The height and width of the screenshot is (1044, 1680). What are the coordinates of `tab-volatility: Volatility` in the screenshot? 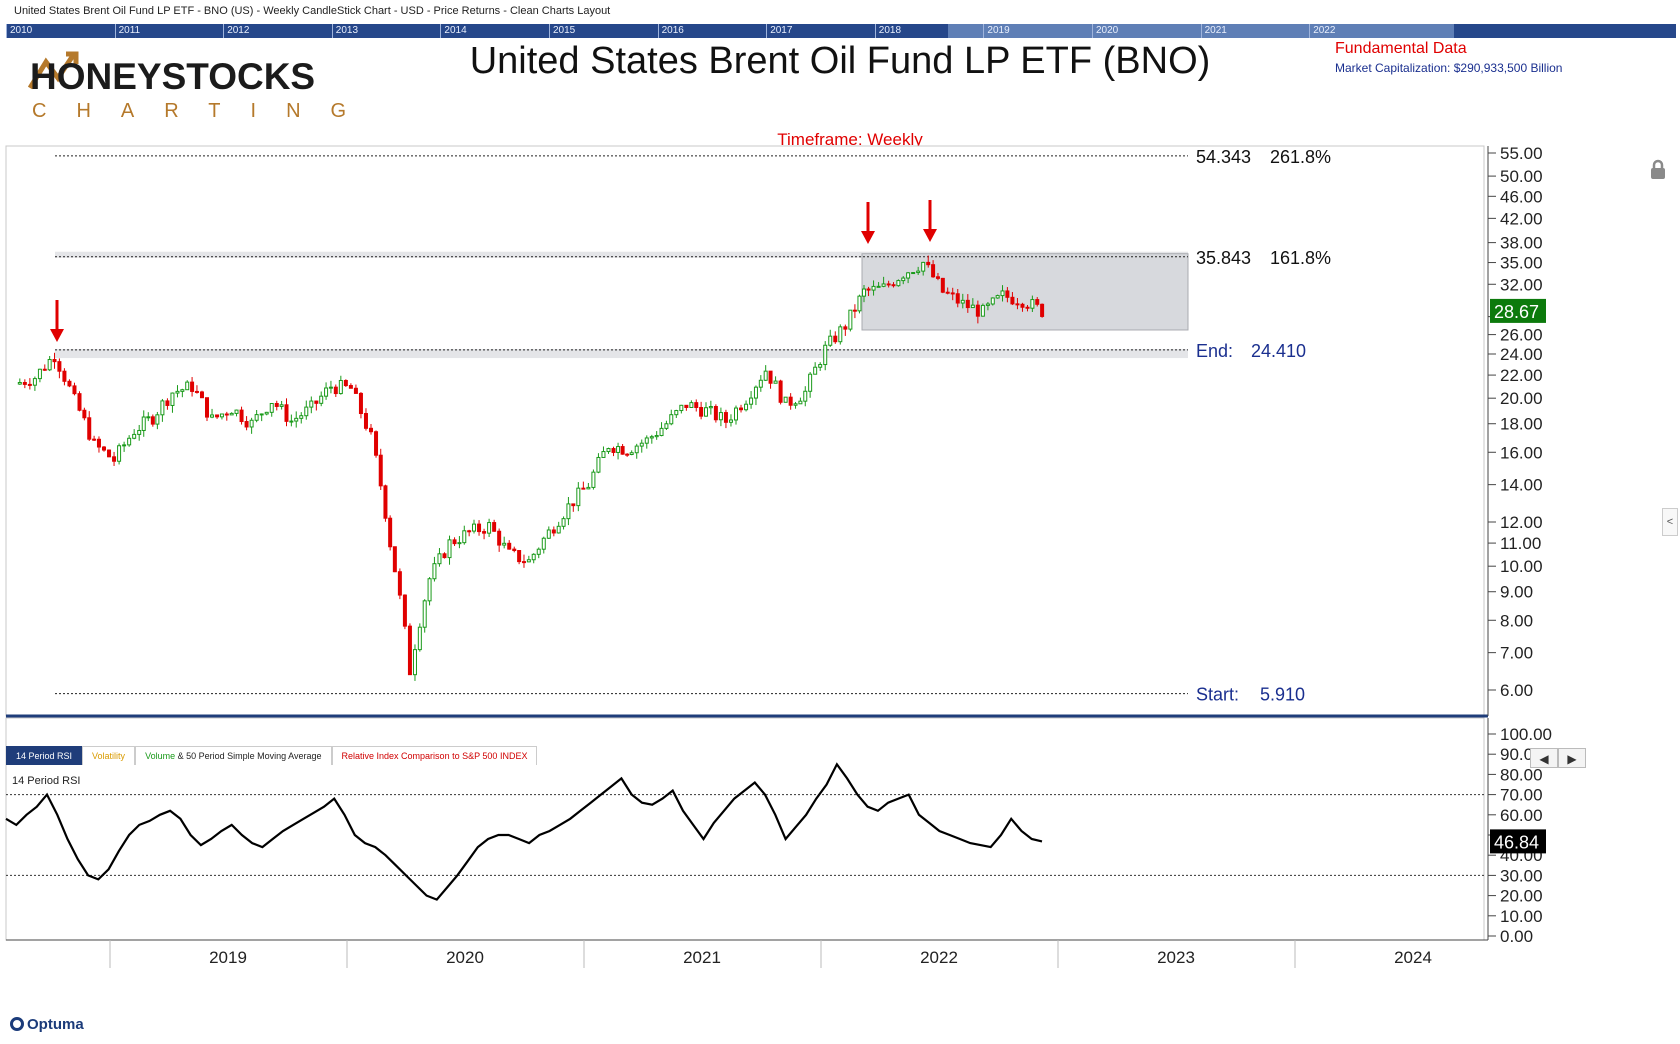 It's located at (109, 755).